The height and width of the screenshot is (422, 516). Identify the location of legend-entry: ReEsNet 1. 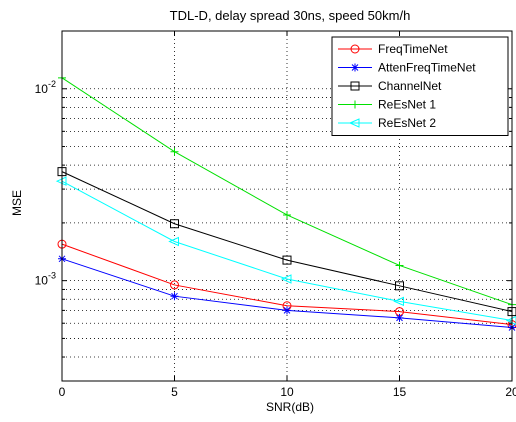
(387, 105).